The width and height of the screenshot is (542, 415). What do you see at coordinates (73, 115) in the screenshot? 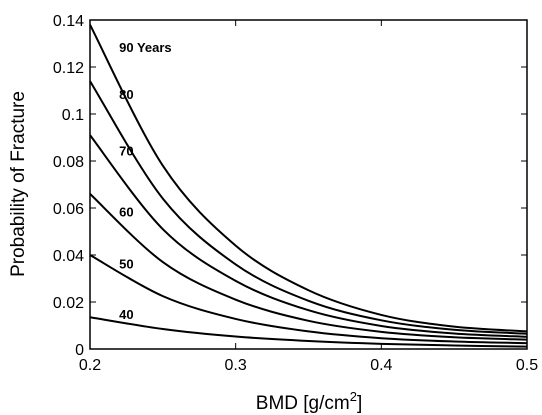
I see `y-tick-label: 0.1` at bounding box center [73, 115].